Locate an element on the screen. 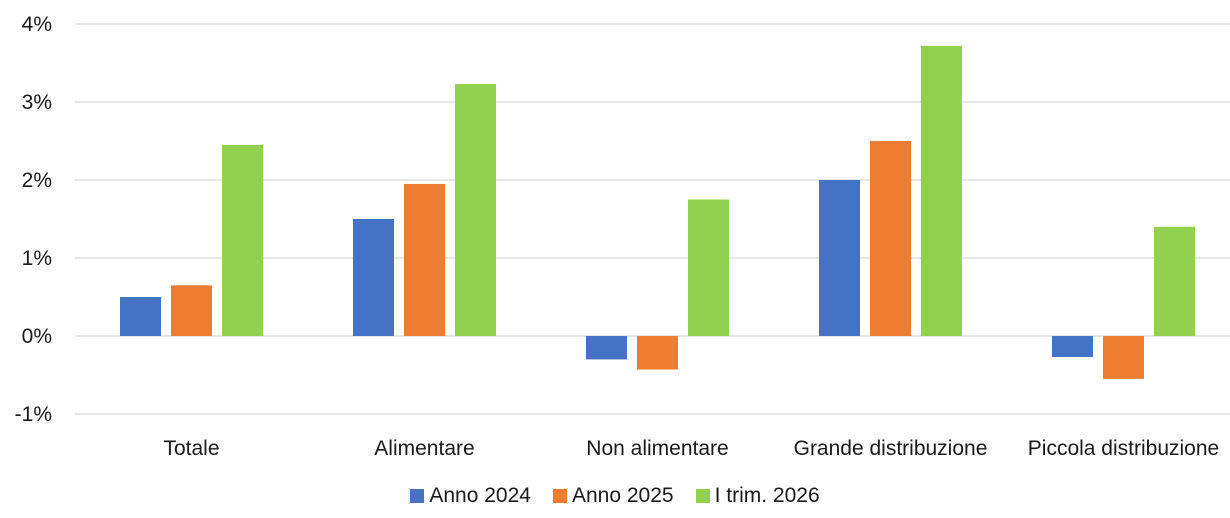  x-category-label: Totale is located at coordinates (191, 448).